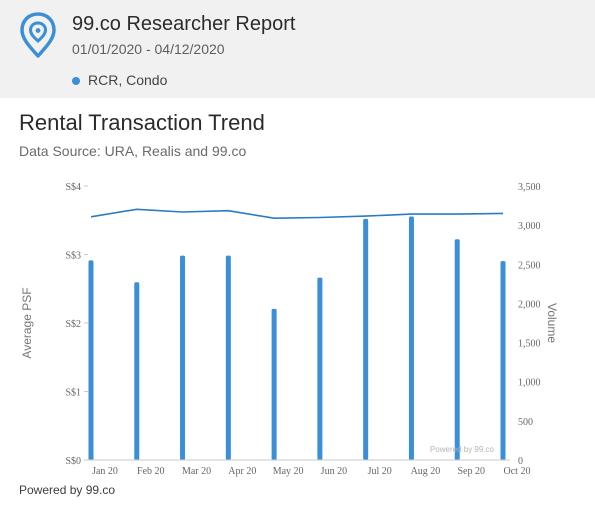 Image resolution: width=595 pixels, height=513 pixels. Describe the element at coordinates (552, 323) in the screenshot. I see `y2-axis-title: Volume` at that location.